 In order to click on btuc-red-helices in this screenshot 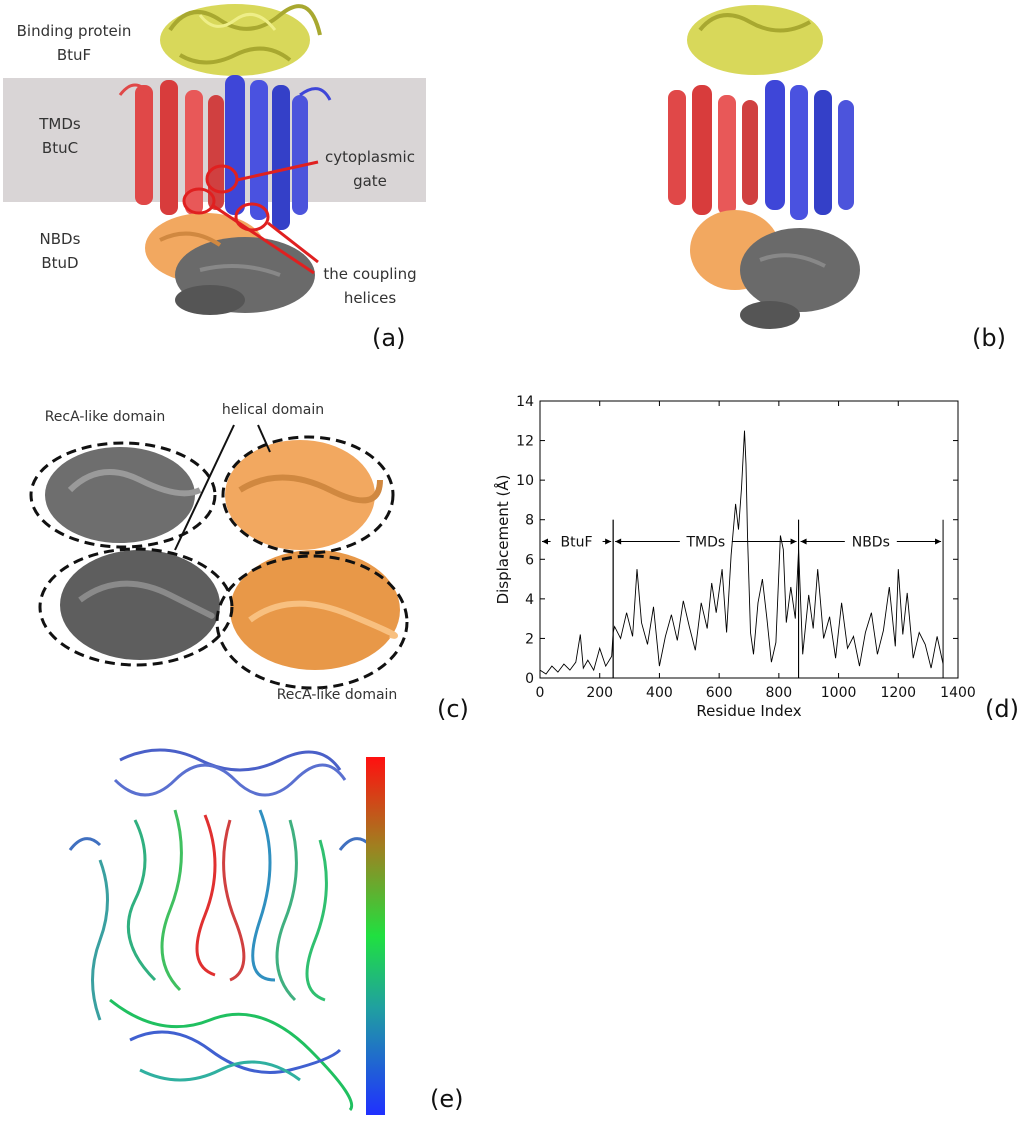, I will do `click(171, 147)`.